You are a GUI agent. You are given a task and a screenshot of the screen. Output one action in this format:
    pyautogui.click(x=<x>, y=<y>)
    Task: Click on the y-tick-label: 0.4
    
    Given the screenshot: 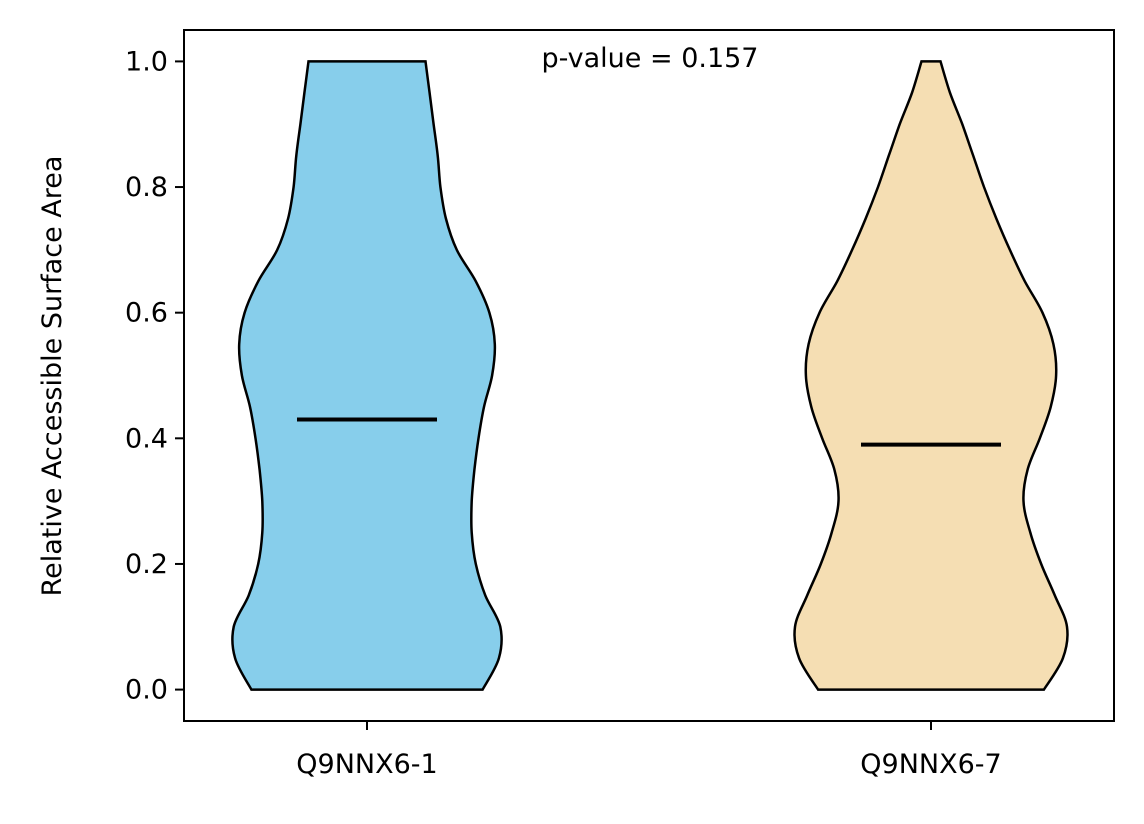 What is the action you would take?
    pyautogui.click(x=146, y=438)
    